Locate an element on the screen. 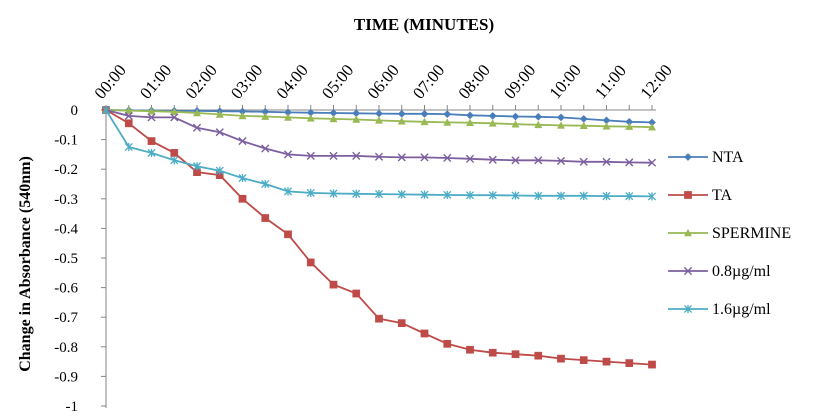 The width and height of the screenshot is (833, 417). y-axis-label: Change in Absorbance (540nm) is located at coordinates (25, 264).